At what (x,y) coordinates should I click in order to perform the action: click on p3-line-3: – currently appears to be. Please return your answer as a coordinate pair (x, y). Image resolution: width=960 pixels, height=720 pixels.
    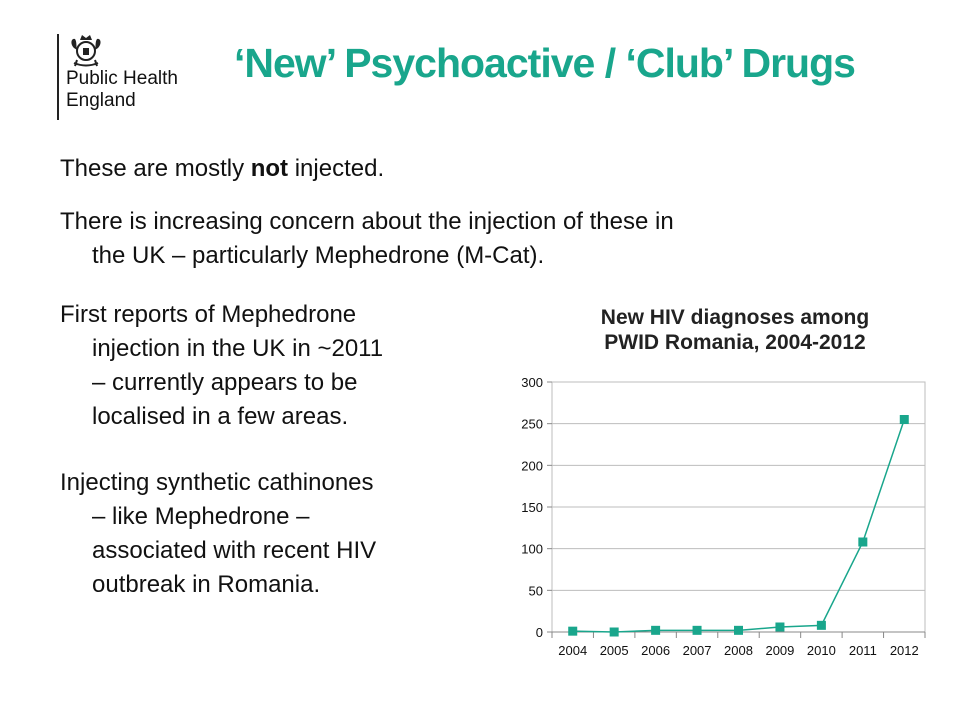
    Looking at the image, I should click on (225, 382).